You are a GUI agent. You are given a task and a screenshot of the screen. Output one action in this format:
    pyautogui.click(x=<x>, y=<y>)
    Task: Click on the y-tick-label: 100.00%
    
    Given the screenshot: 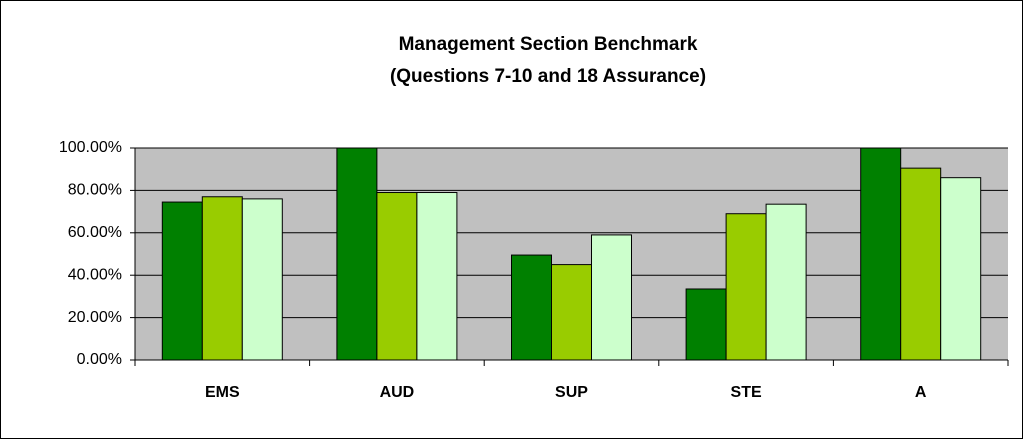 What is the action you would take?
    pyautogui.click(x=90, y=147)
    